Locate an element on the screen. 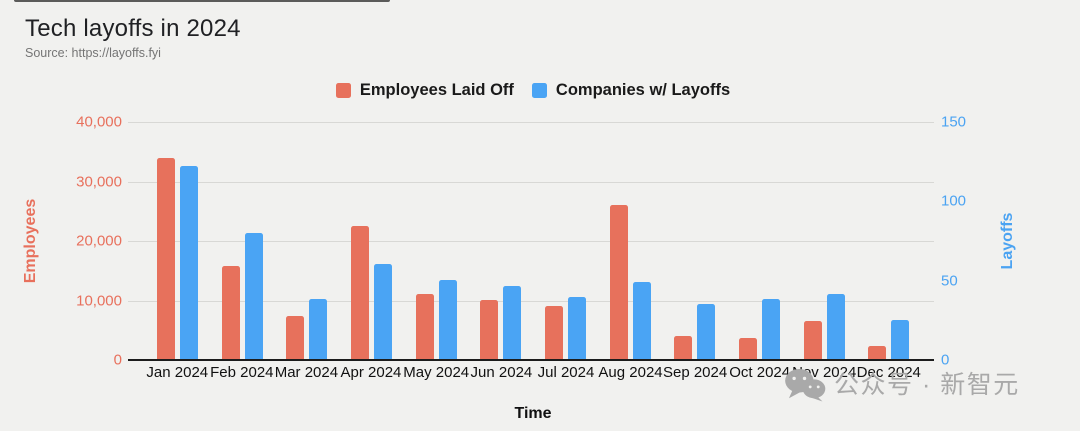 This screenshot has height=431, width=1080. bar-group-oct is located at coordinates (759, 240).